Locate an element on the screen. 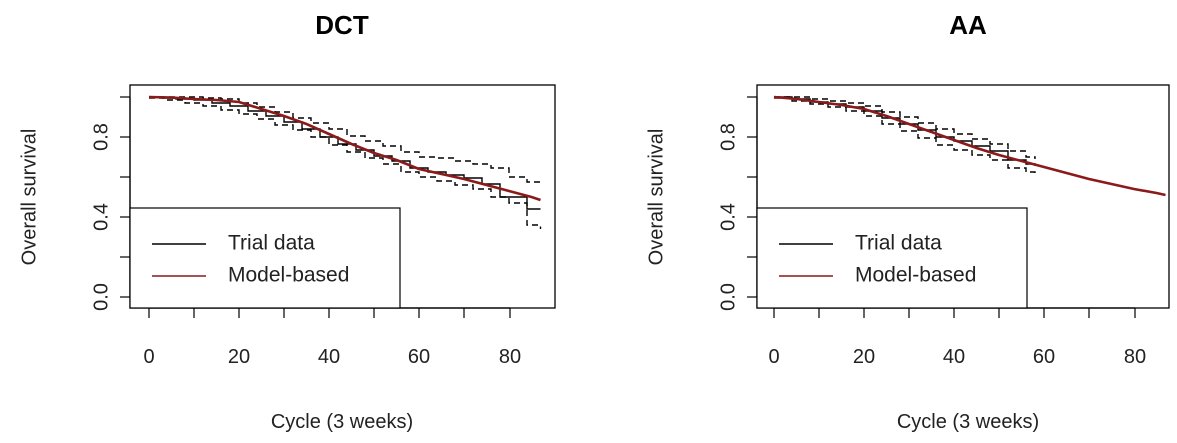  chart-title: AA is located at coordinates (968, 25).